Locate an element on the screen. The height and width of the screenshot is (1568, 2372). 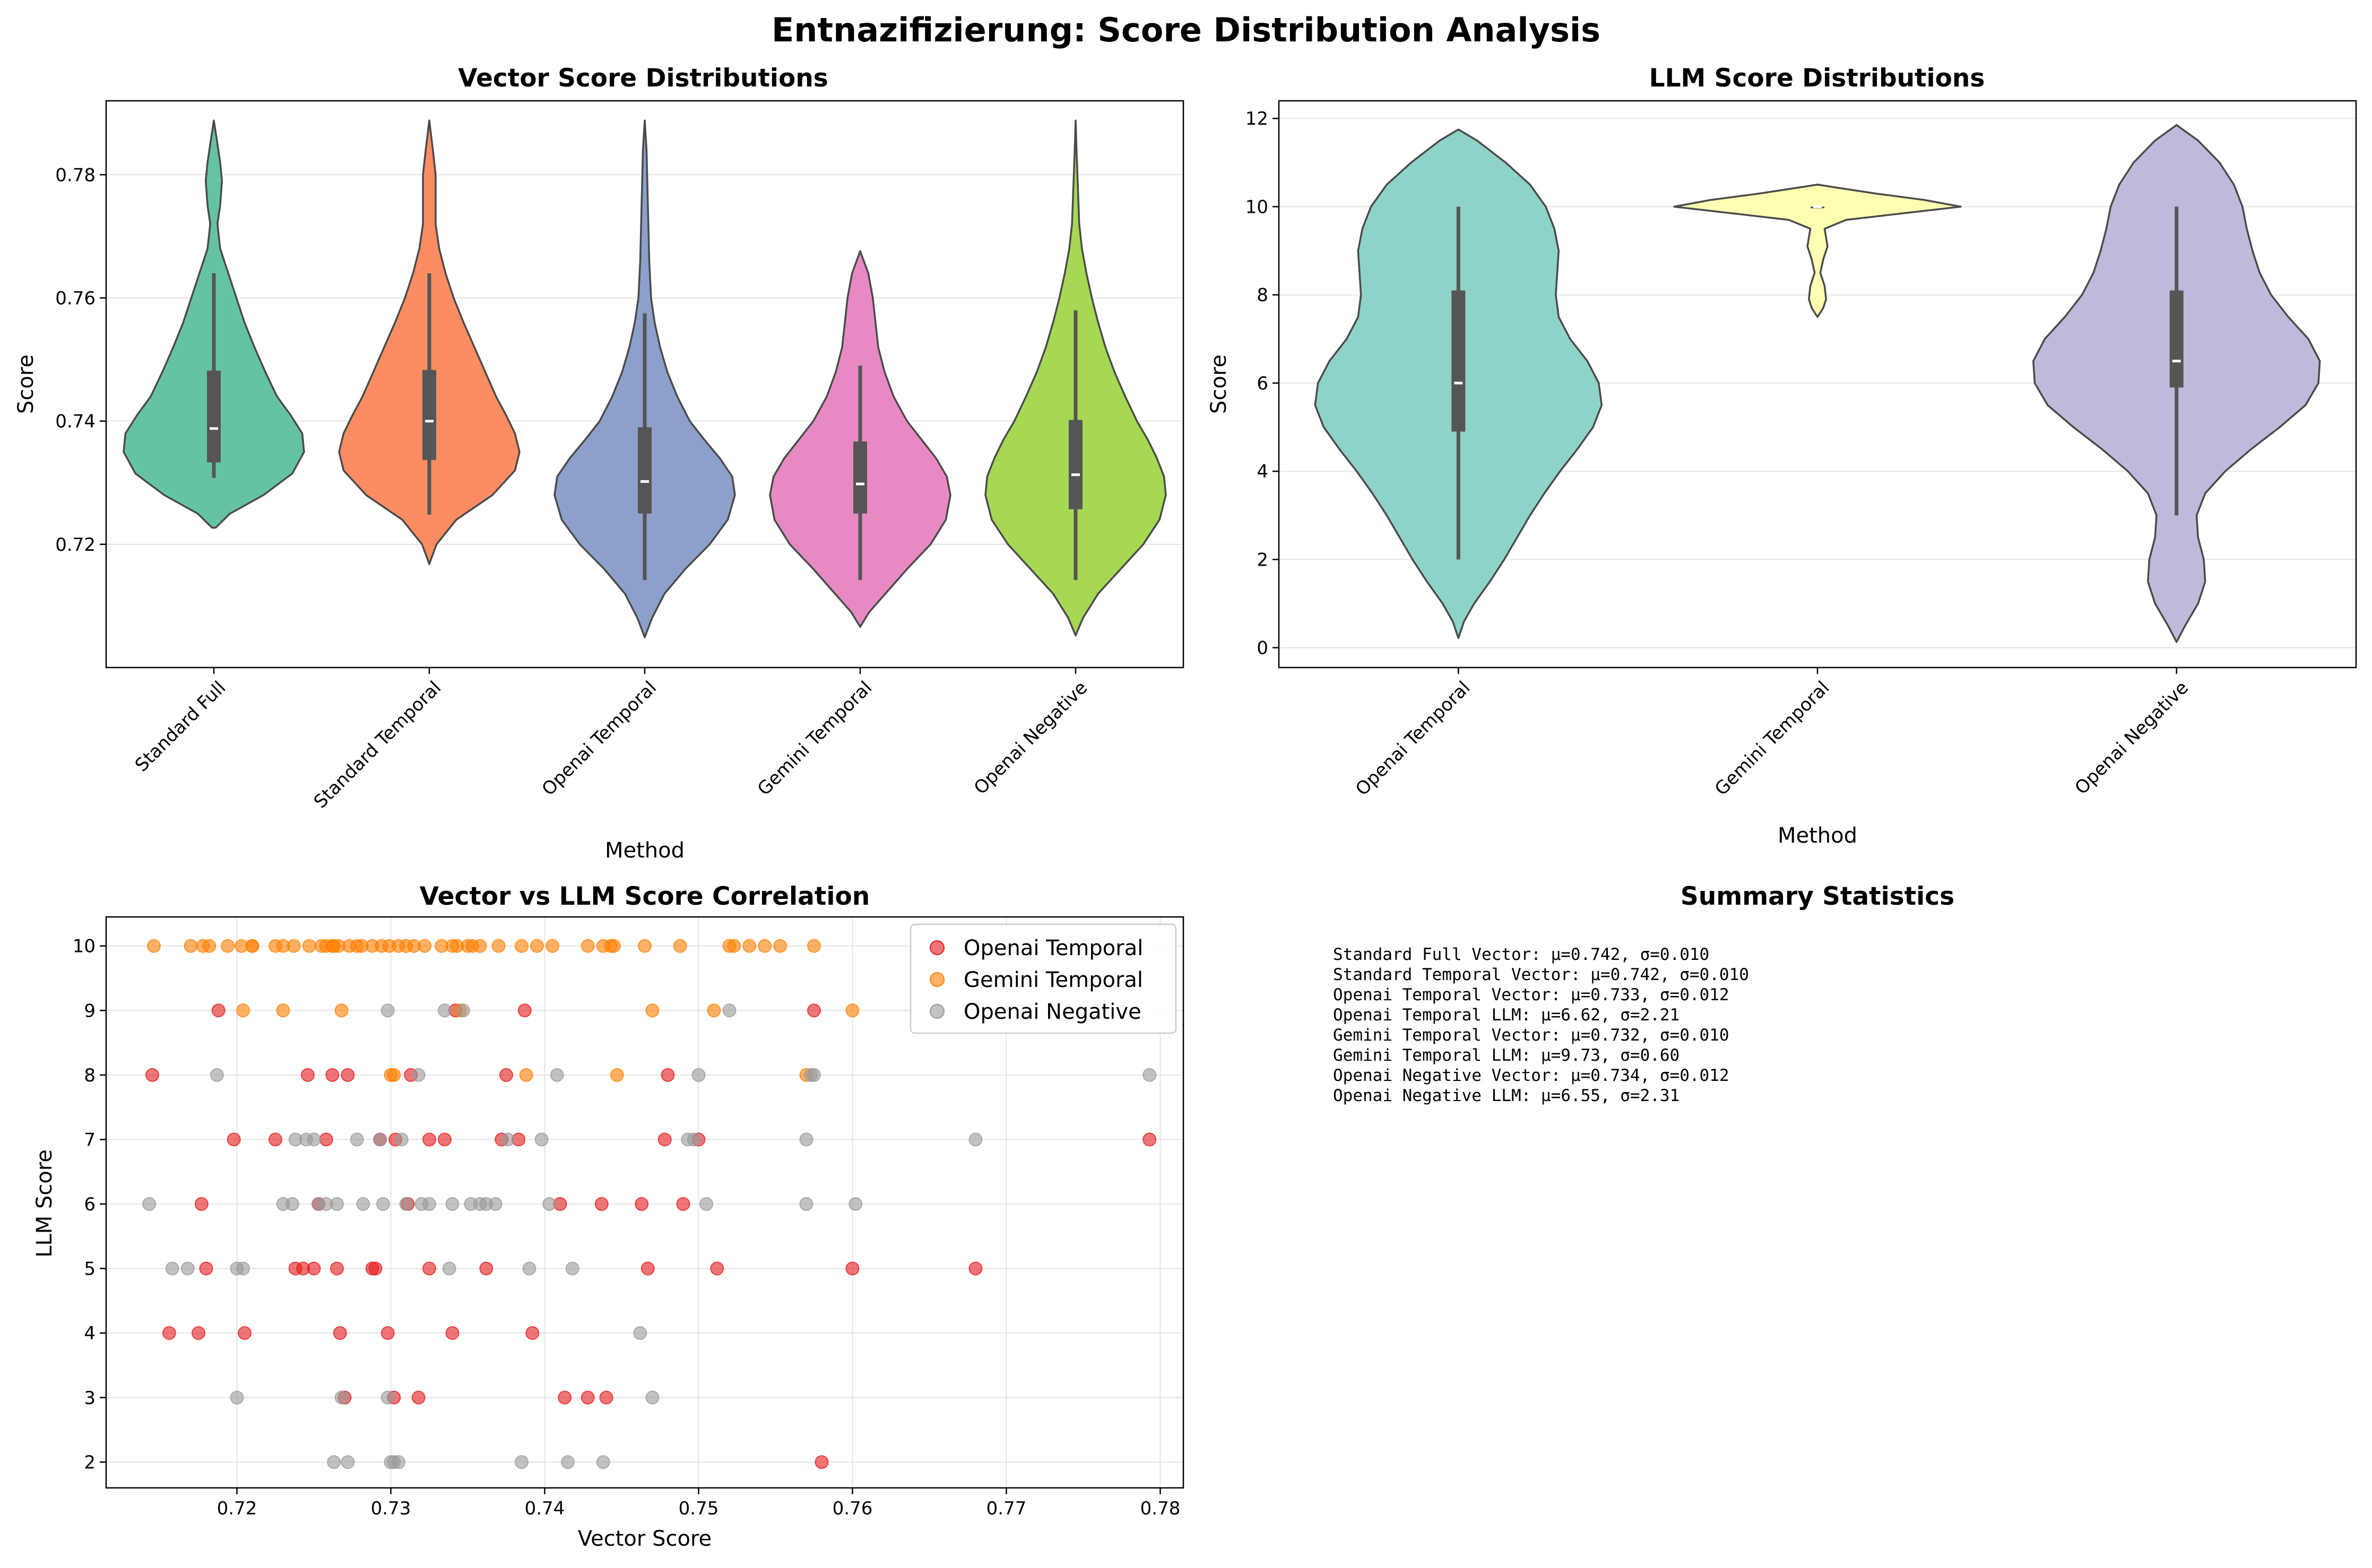
x-axis-label: Method is located at coordinates (645, 850).